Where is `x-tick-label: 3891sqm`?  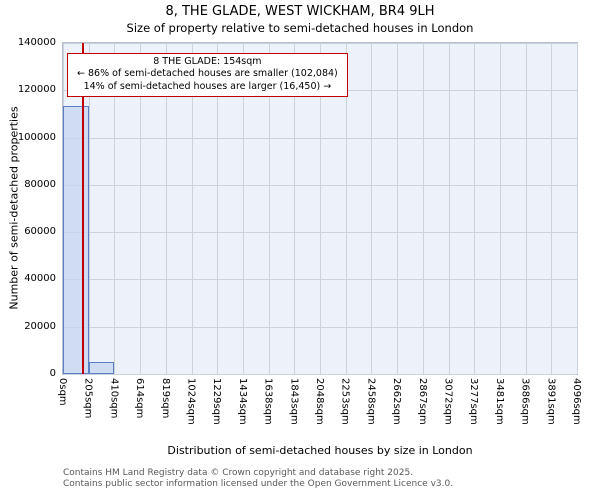 x-tick-label: 3891sqm is located at coordinates (551, 401).